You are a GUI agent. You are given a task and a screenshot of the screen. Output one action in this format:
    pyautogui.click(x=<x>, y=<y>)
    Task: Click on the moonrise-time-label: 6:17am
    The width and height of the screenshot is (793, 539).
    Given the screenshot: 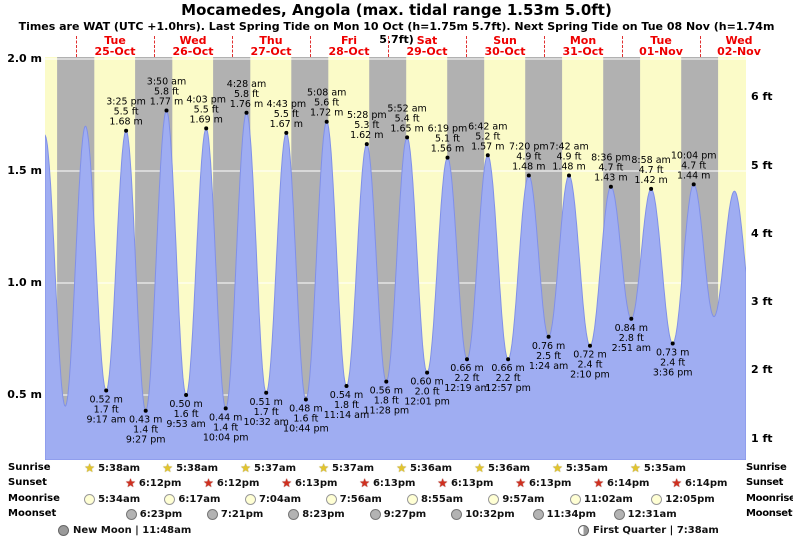 What is the action you would take?
    pyautogui.click(x=199, y=499)
    